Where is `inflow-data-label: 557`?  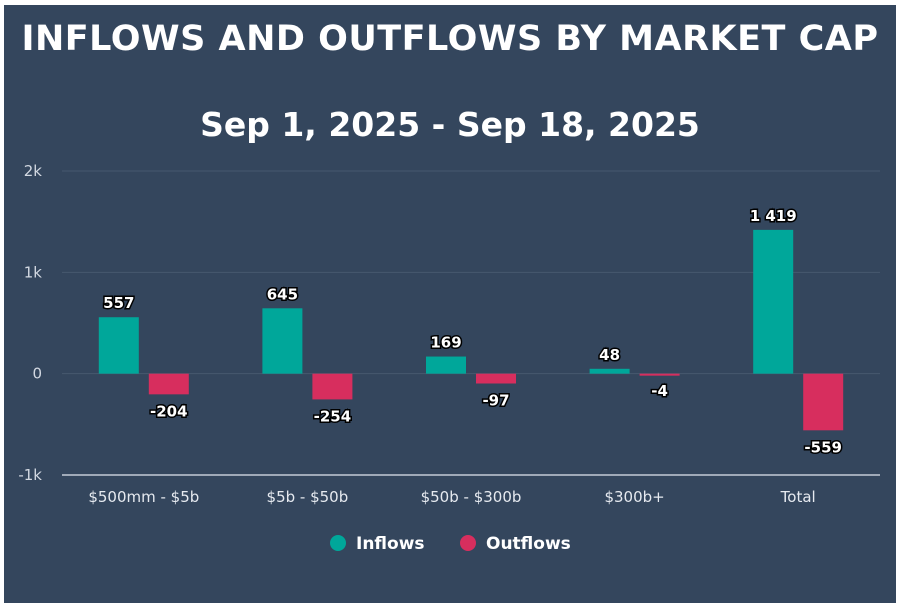 inflow-data-label: 557 is located at coordinates (118, 303).